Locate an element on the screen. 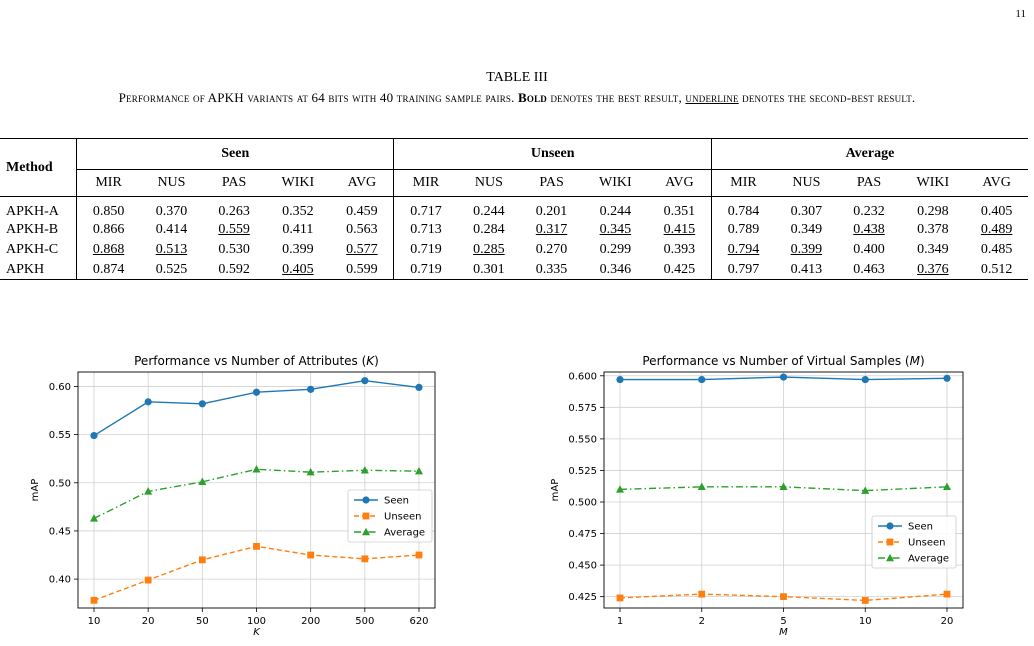  value-cell: 0.866 is located at coordinates (108, 230).